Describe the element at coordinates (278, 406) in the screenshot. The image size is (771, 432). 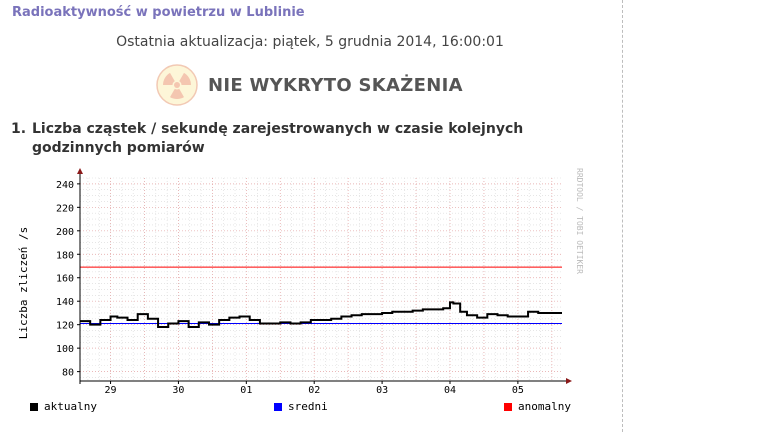
I see `legend-swatch-sredni` at that location.